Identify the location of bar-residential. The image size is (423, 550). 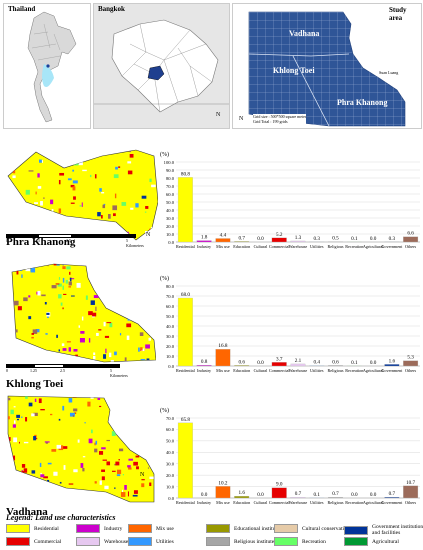
(185, 332).